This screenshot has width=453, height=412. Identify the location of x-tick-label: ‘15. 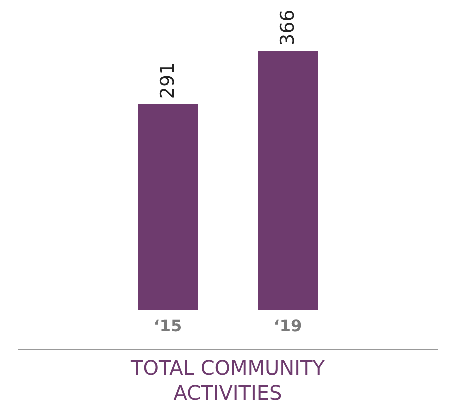
(168, 326).